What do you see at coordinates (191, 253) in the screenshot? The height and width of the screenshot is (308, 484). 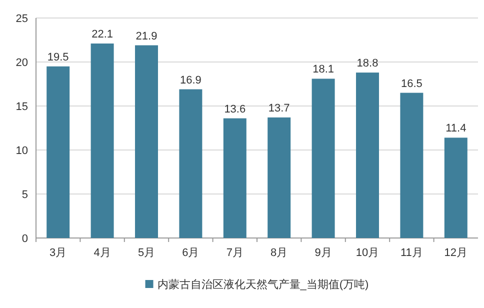 I see `x-tick-label: 6月` at bounding box center [191, 253].